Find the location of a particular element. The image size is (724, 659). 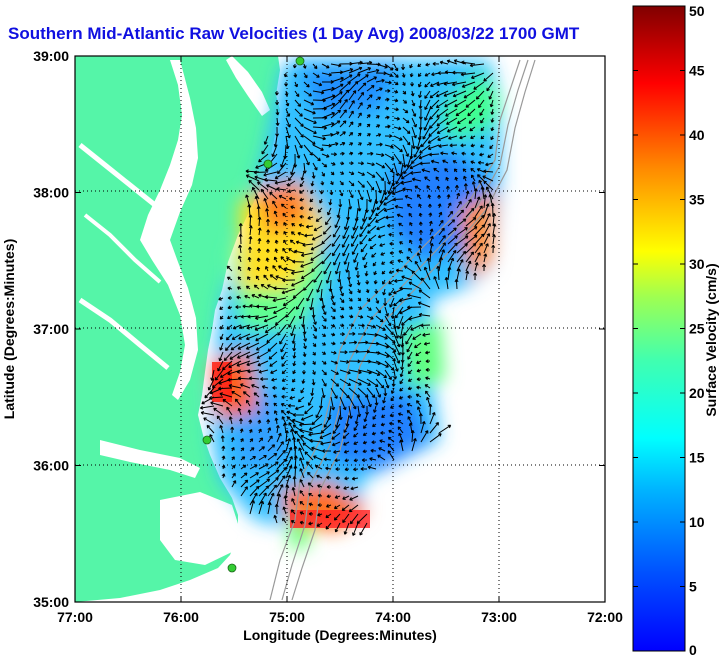

hf-radar-site-marker is located at coordinates (268, 164).